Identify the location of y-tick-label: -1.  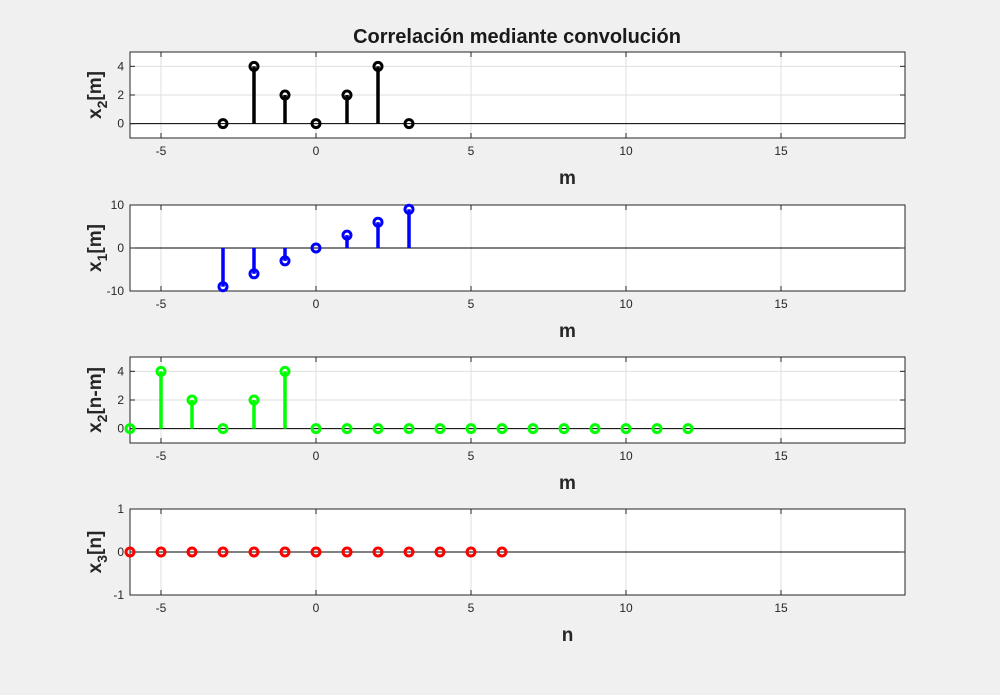
(118, 595).